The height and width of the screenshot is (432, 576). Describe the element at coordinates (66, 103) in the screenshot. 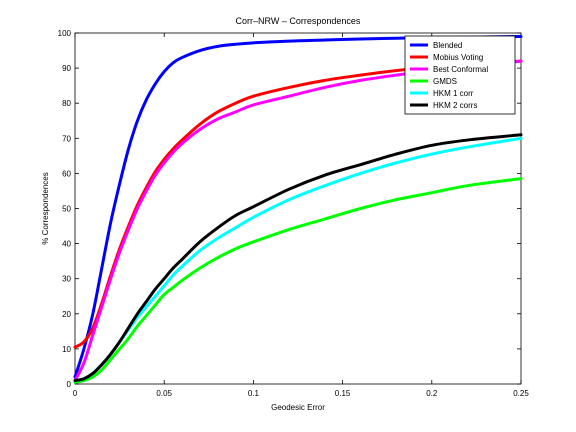

I see `y-tick-label: 80` at that location.